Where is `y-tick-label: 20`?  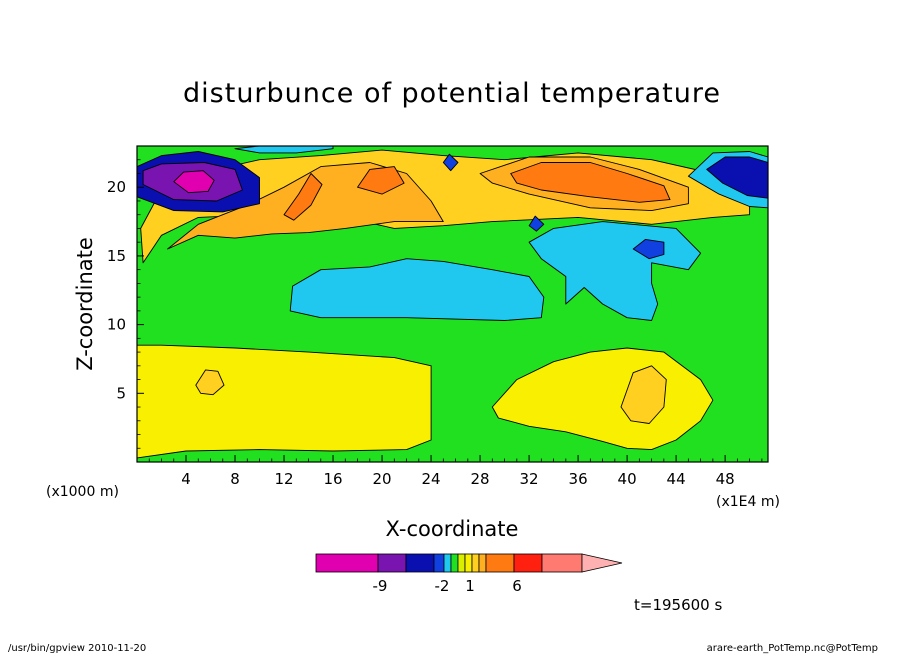 y-tick-label: 20 is located at coordinates (116, 187).